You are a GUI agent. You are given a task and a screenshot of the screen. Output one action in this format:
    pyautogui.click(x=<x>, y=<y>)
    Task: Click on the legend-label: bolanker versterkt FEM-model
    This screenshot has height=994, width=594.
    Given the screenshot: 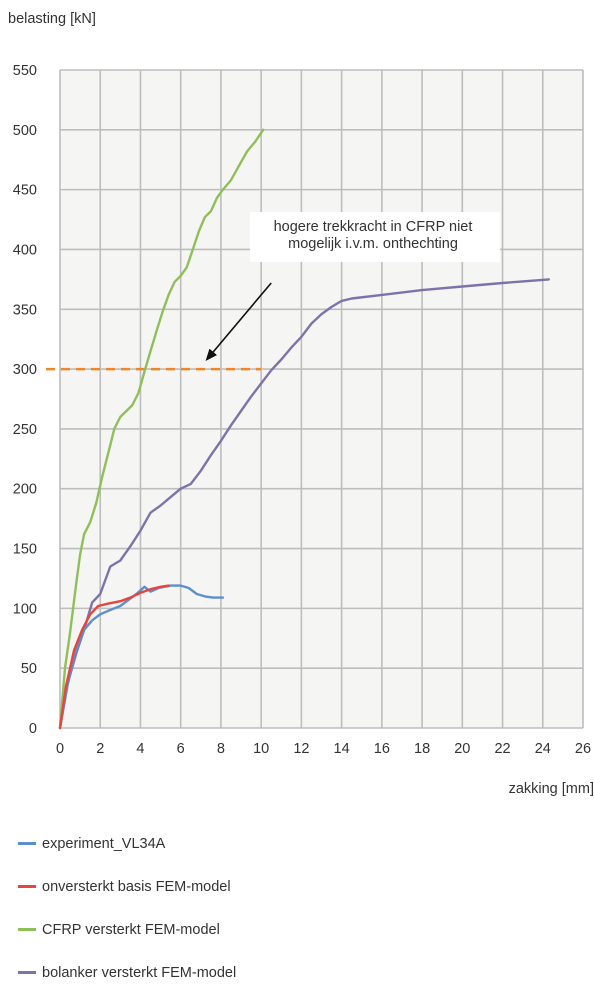 What is the action you would take?
    pyautogui.click(x=139, y=972)
    